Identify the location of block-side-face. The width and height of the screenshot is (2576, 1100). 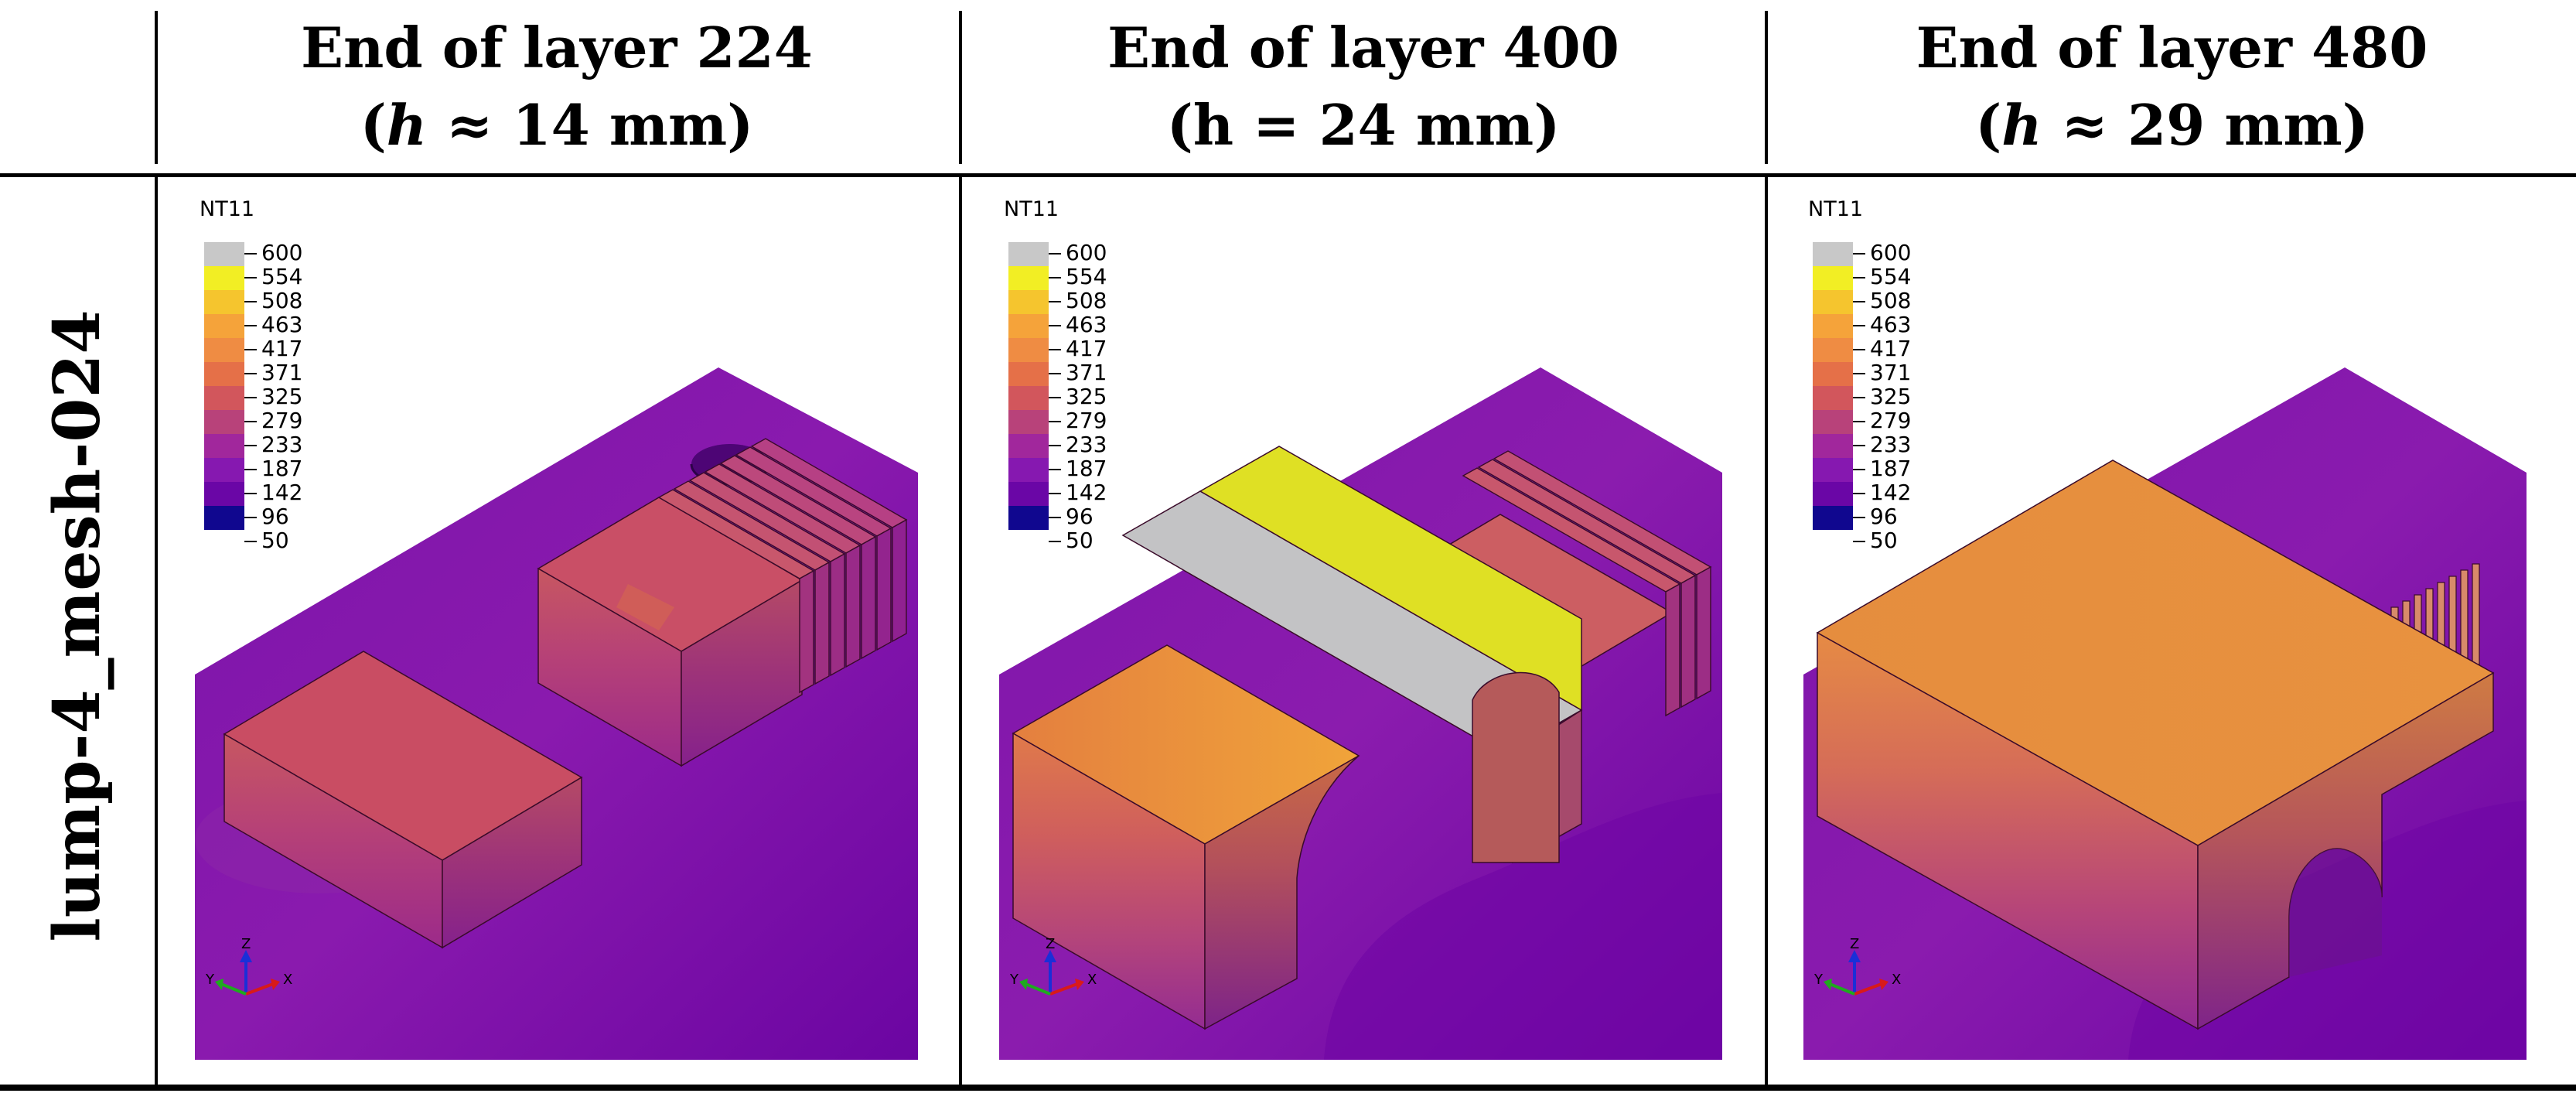
(1282, 892).